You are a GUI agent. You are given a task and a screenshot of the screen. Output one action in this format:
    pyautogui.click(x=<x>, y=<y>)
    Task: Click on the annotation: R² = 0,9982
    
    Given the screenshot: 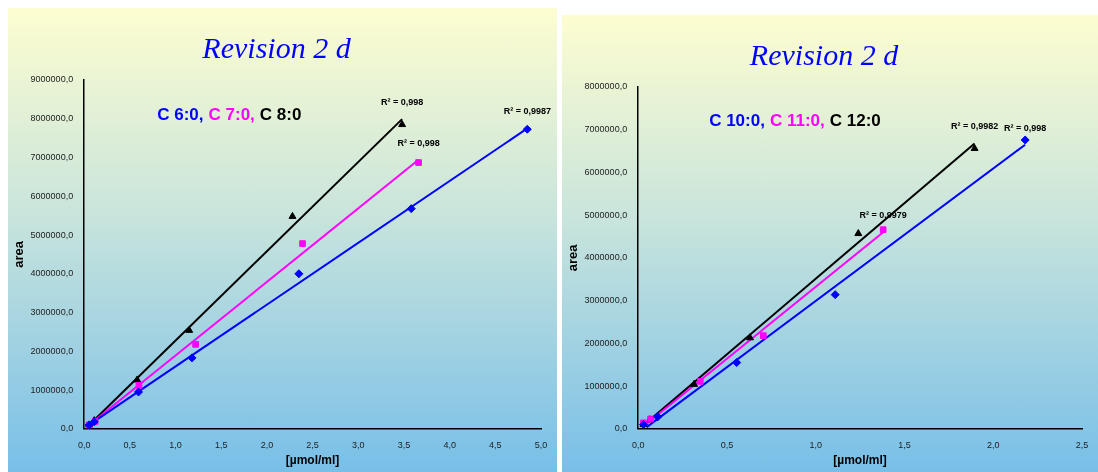 What is the action you would take?
    pyautogui.click(x=974, y=126)
    